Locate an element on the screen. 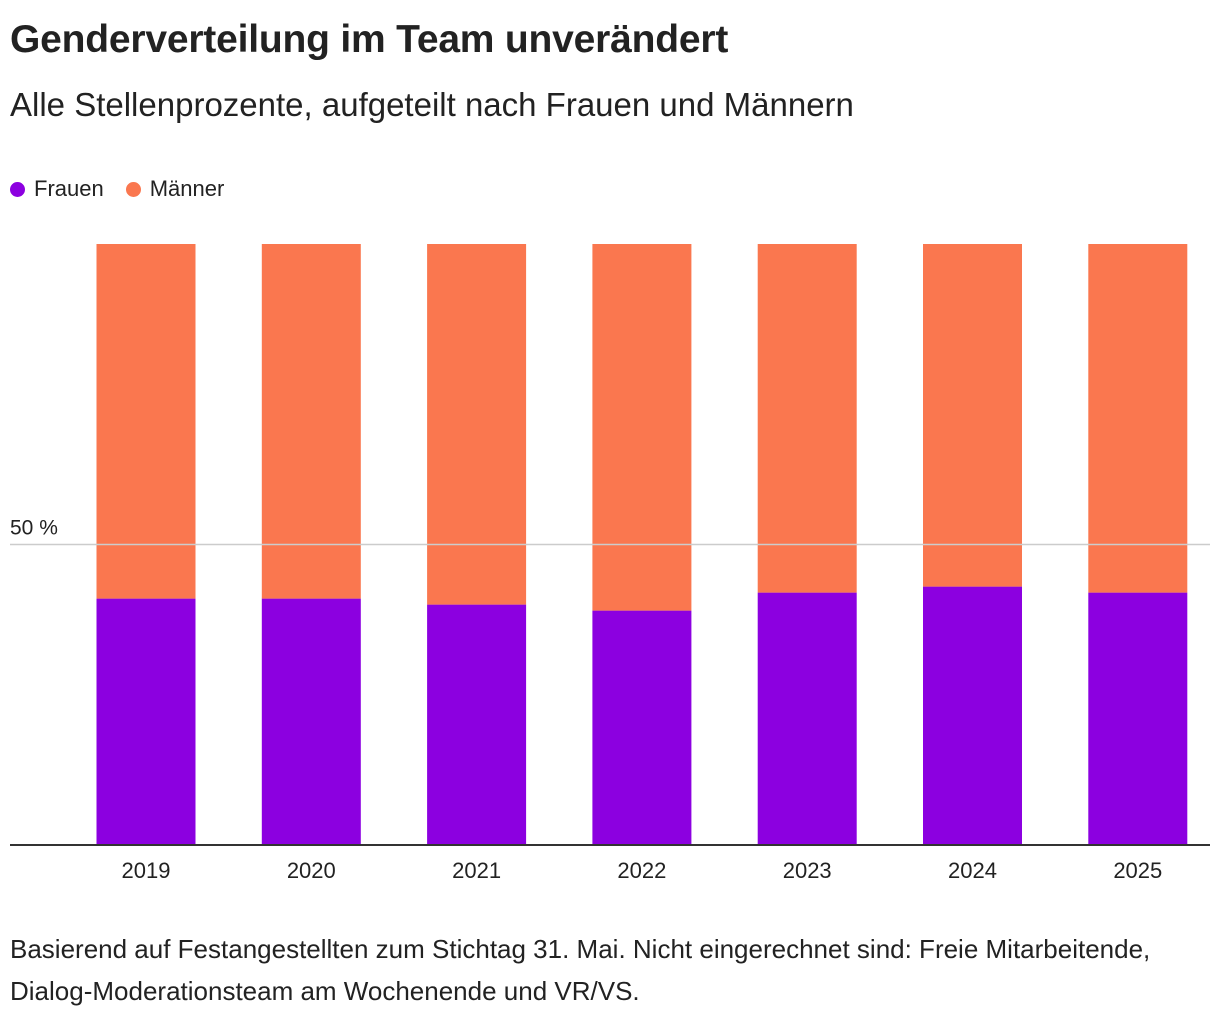  x-tick-label-2025: 2025 is located at coordinates (1137, 870).